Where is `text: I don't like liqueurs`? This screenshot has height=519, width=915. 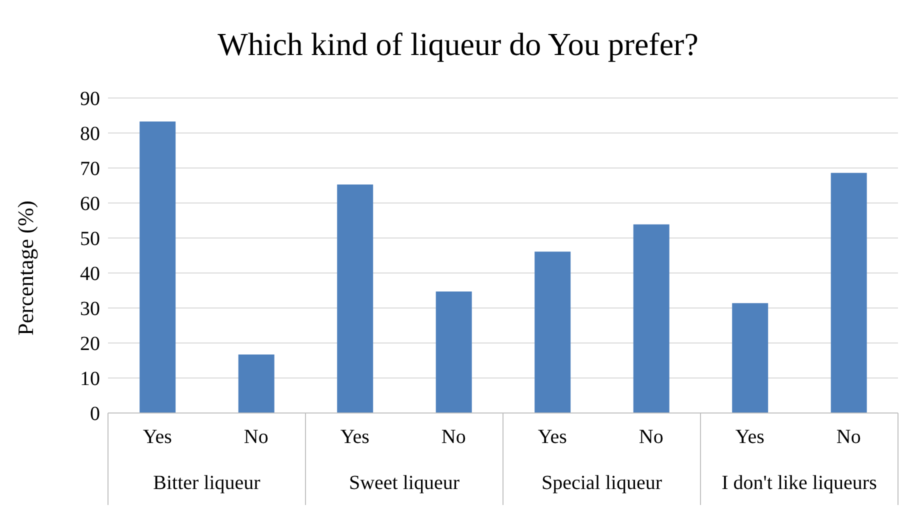
text: I don't like liqueurs is located at coordinates (800, 483).